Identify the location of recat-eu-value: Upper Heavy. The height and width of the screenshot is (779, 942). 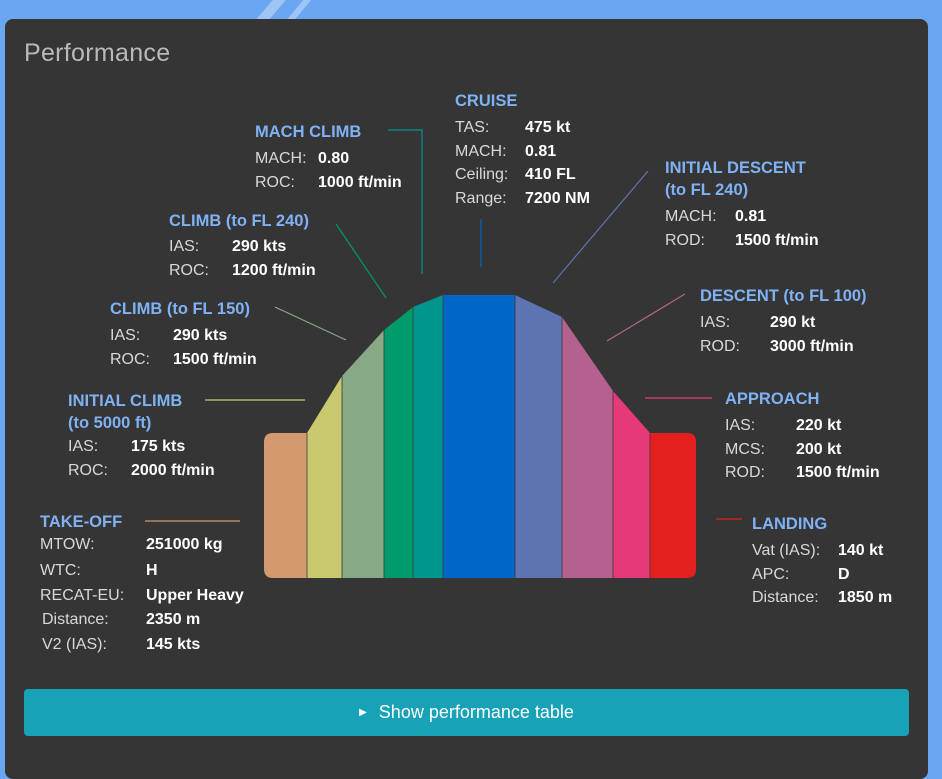
(195, 595).